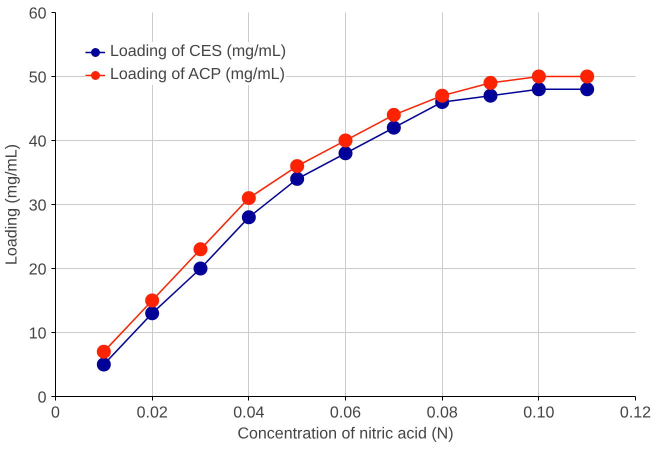 The height and width of the screenshot is (449, 659). What do you see at coordinates (345, 434) in the screenshot?
I see `x-axis-title: Concentration of nitric acid (N)` at bounding box center [345, 434].